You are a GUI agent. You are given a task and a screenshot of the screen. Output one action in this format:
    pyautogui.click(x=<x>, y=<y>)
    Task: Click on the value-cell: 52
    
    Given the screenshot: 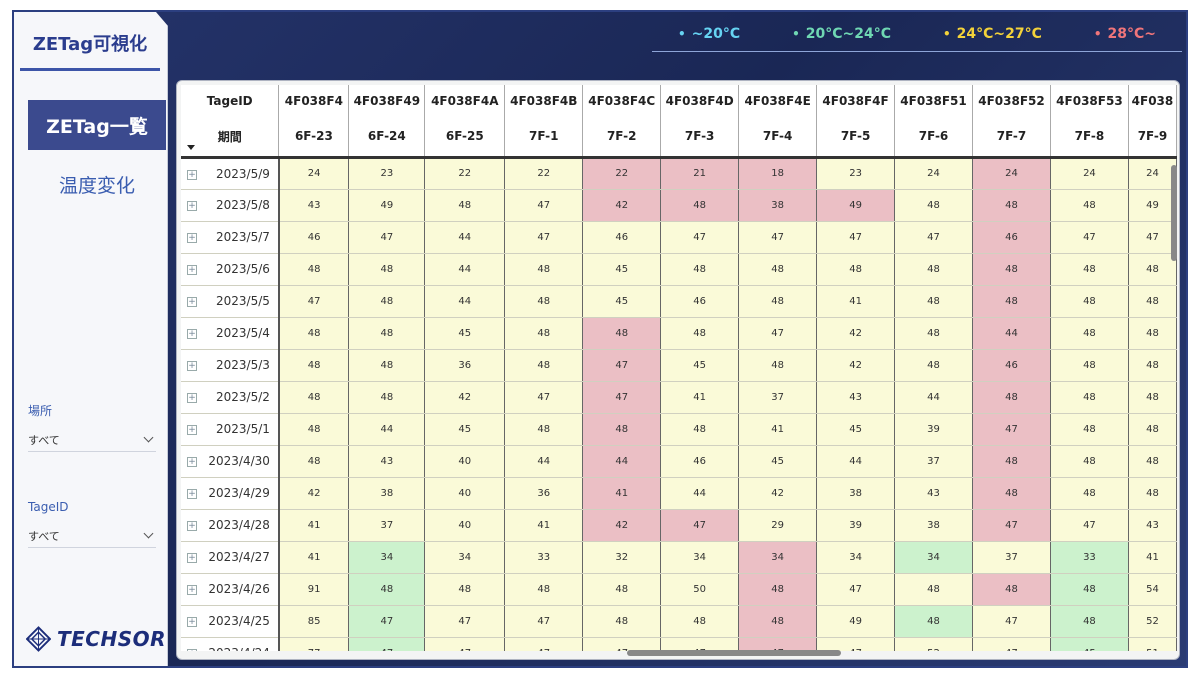 What is the action you would take?
    pyautogui.click(x=933, y=644)
    